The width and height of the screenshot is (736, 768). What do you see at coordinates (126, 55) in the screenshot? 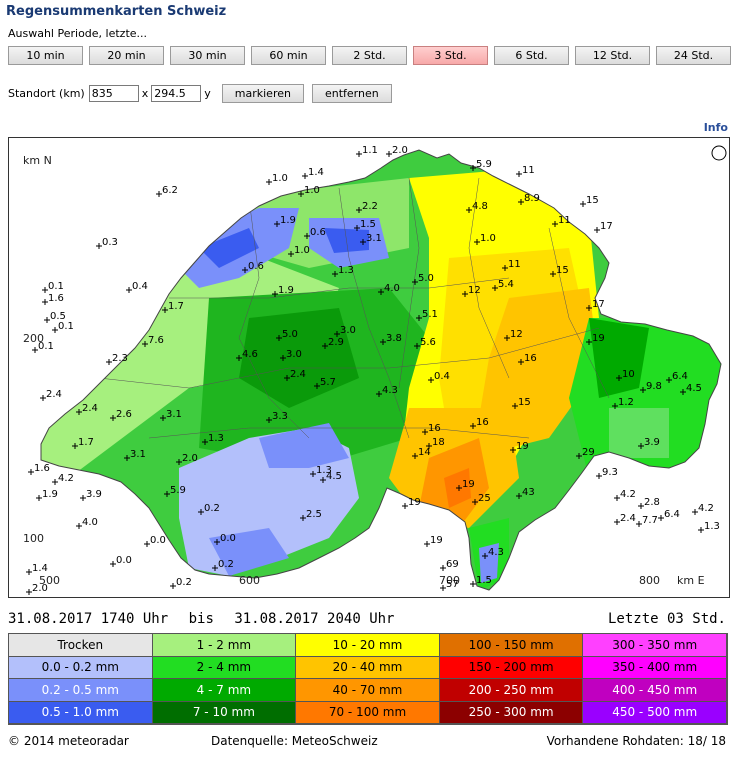
I see `period-button: 20 min` at bounding box center [126, 55].